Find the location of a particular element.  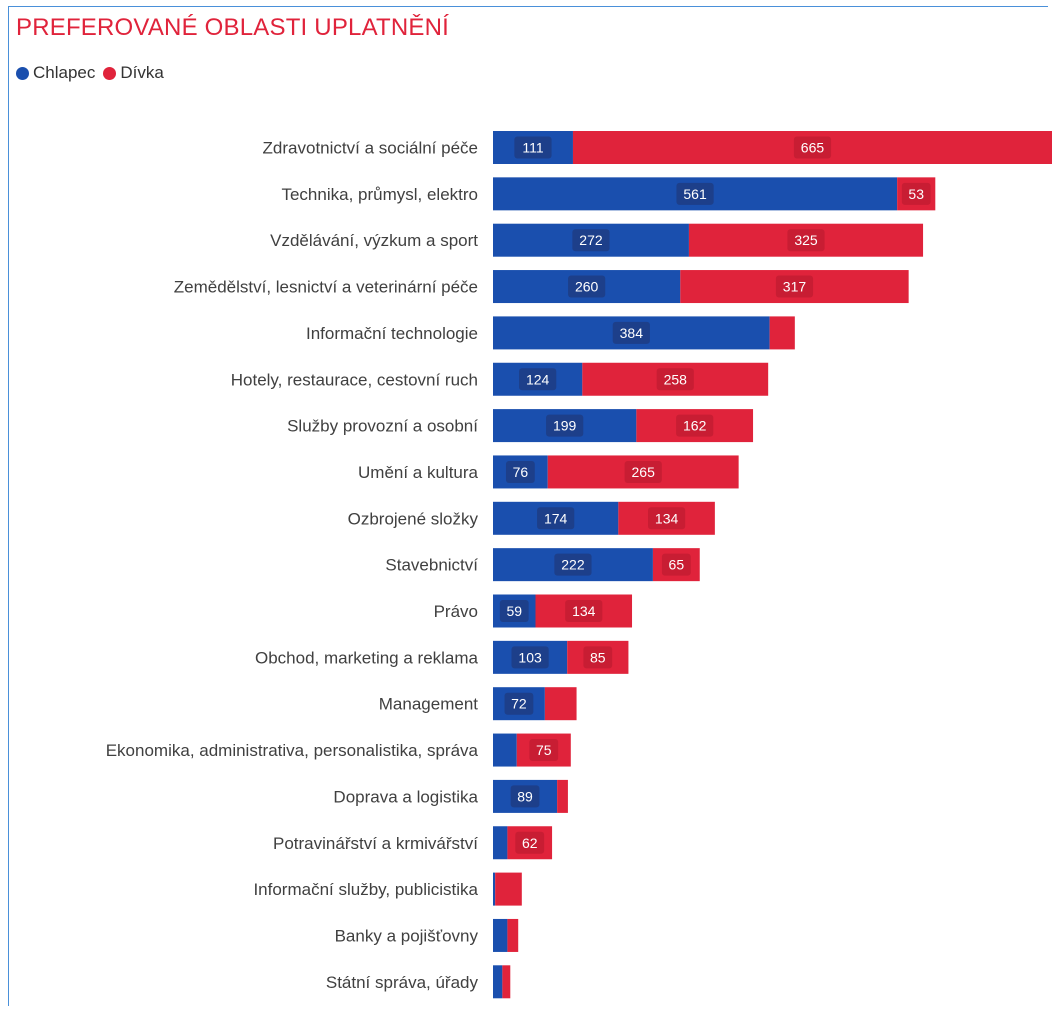

data-label: 260 is located at coordinates (587, 287).